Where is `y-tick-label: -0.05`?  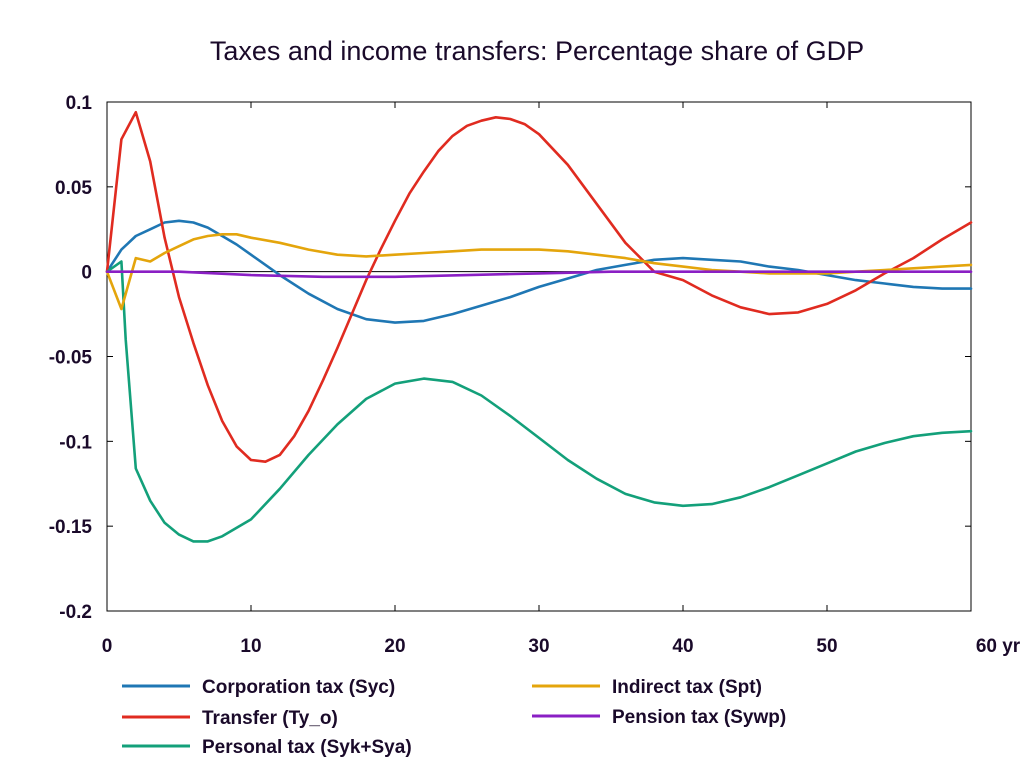 y-tick-label: -0.05 is located at coordinates (71, 358).